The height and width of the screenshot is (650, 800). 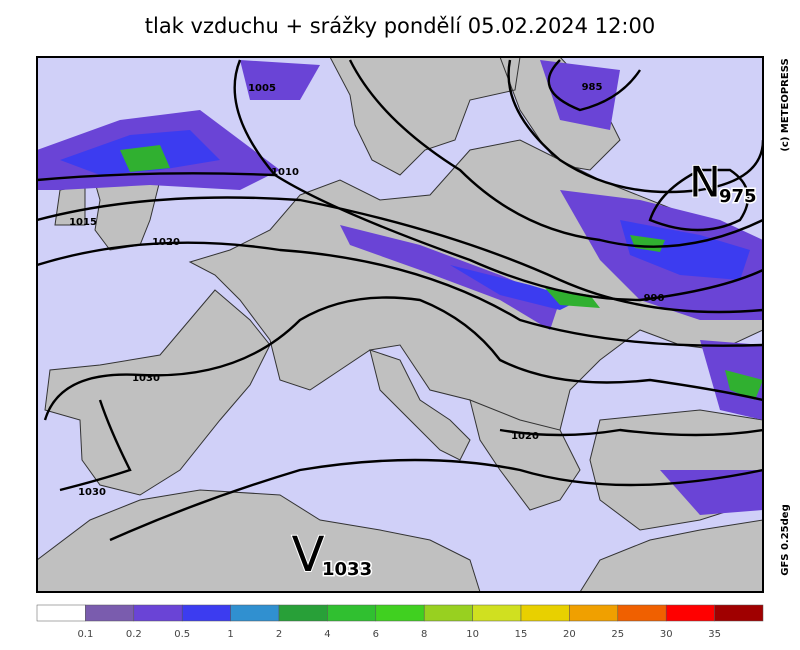 What do you see at coordinates (285, 172) in the screenshot?
I see `isobar-label: 1010` at bounding box center [285, 172].